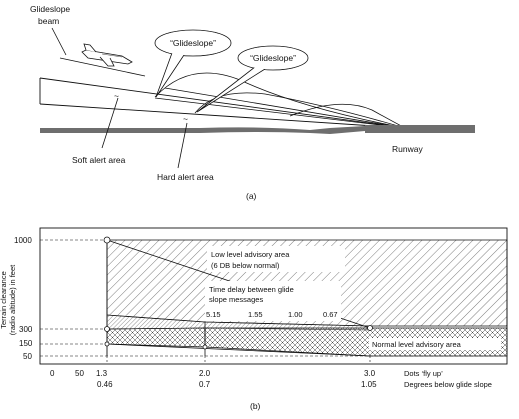 The height and width of the screenshot is (419, 519). What do you see at coordinates (79, 373) in the screenshot?
I see `x-tick: 50` at bounding box center [79, 373].